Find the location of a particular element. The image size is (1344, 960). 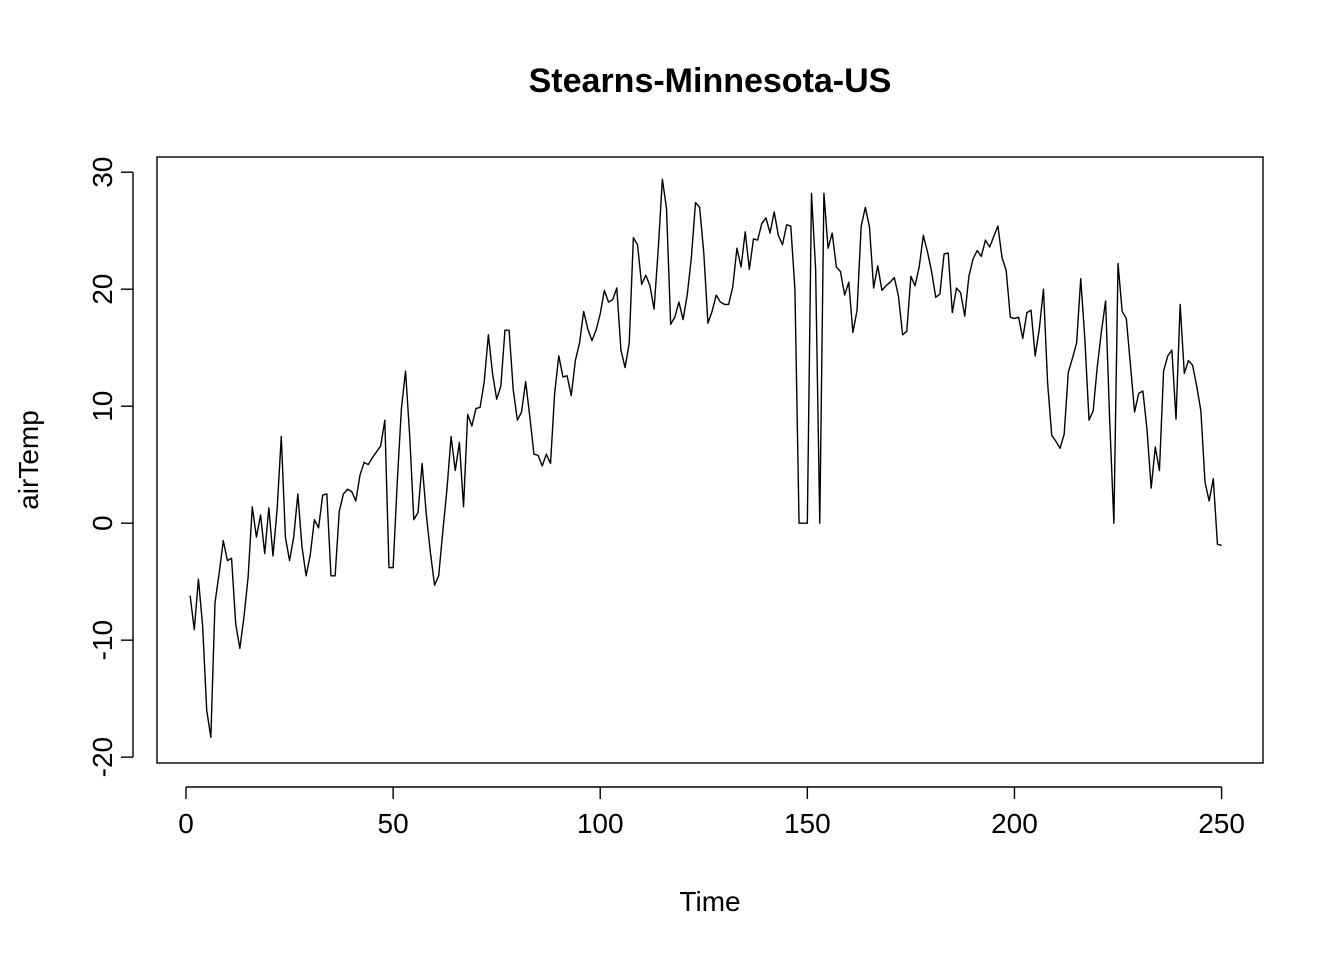

y-tick-label: -10 is located at coordinates (102, 640).